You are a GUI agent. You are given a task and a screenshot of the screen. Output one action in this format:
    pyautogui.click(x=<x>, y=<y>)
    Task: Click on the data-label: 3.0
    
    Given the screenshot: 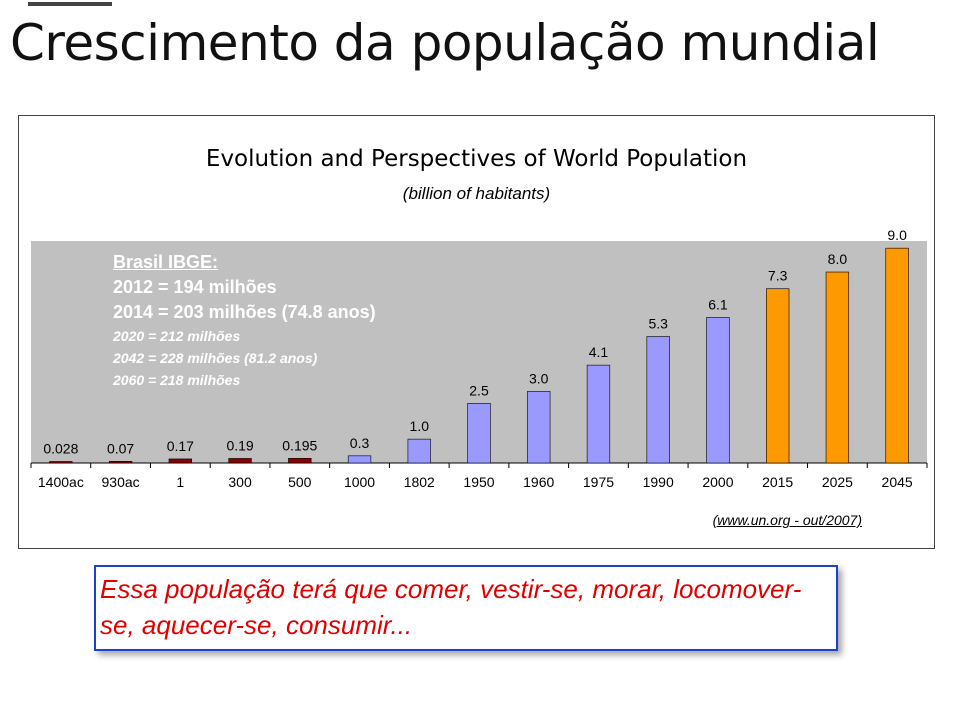 What is the action you would take?
    pyautogui.click(x=539, y=378)
    